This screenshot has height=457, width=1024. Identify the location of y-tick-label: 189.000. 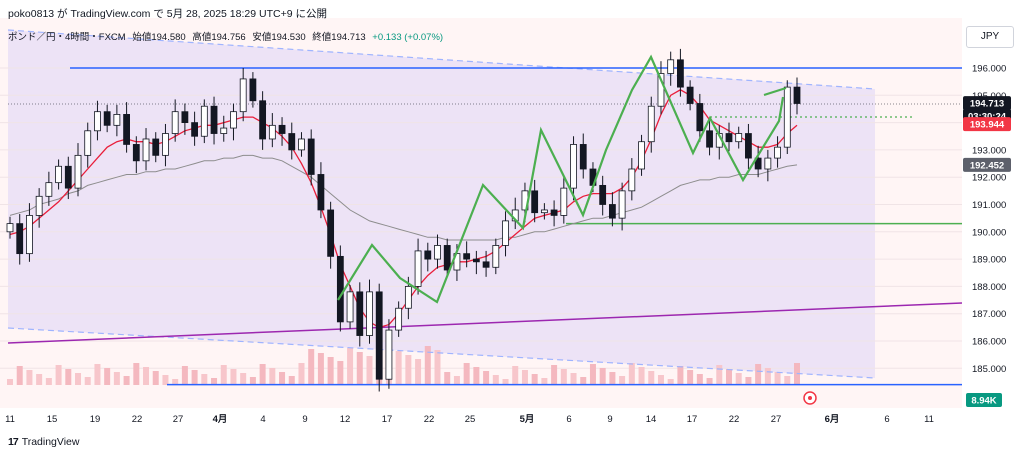
(989, 260).